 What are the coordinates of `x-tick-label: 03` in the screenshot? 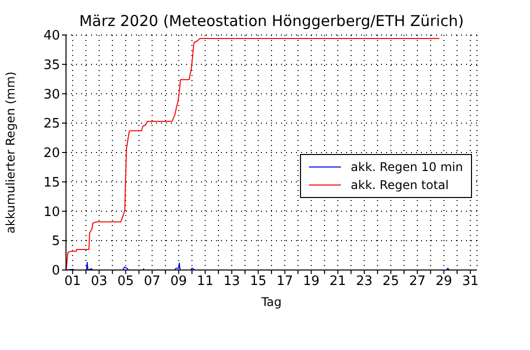 It's located at (99, 282).